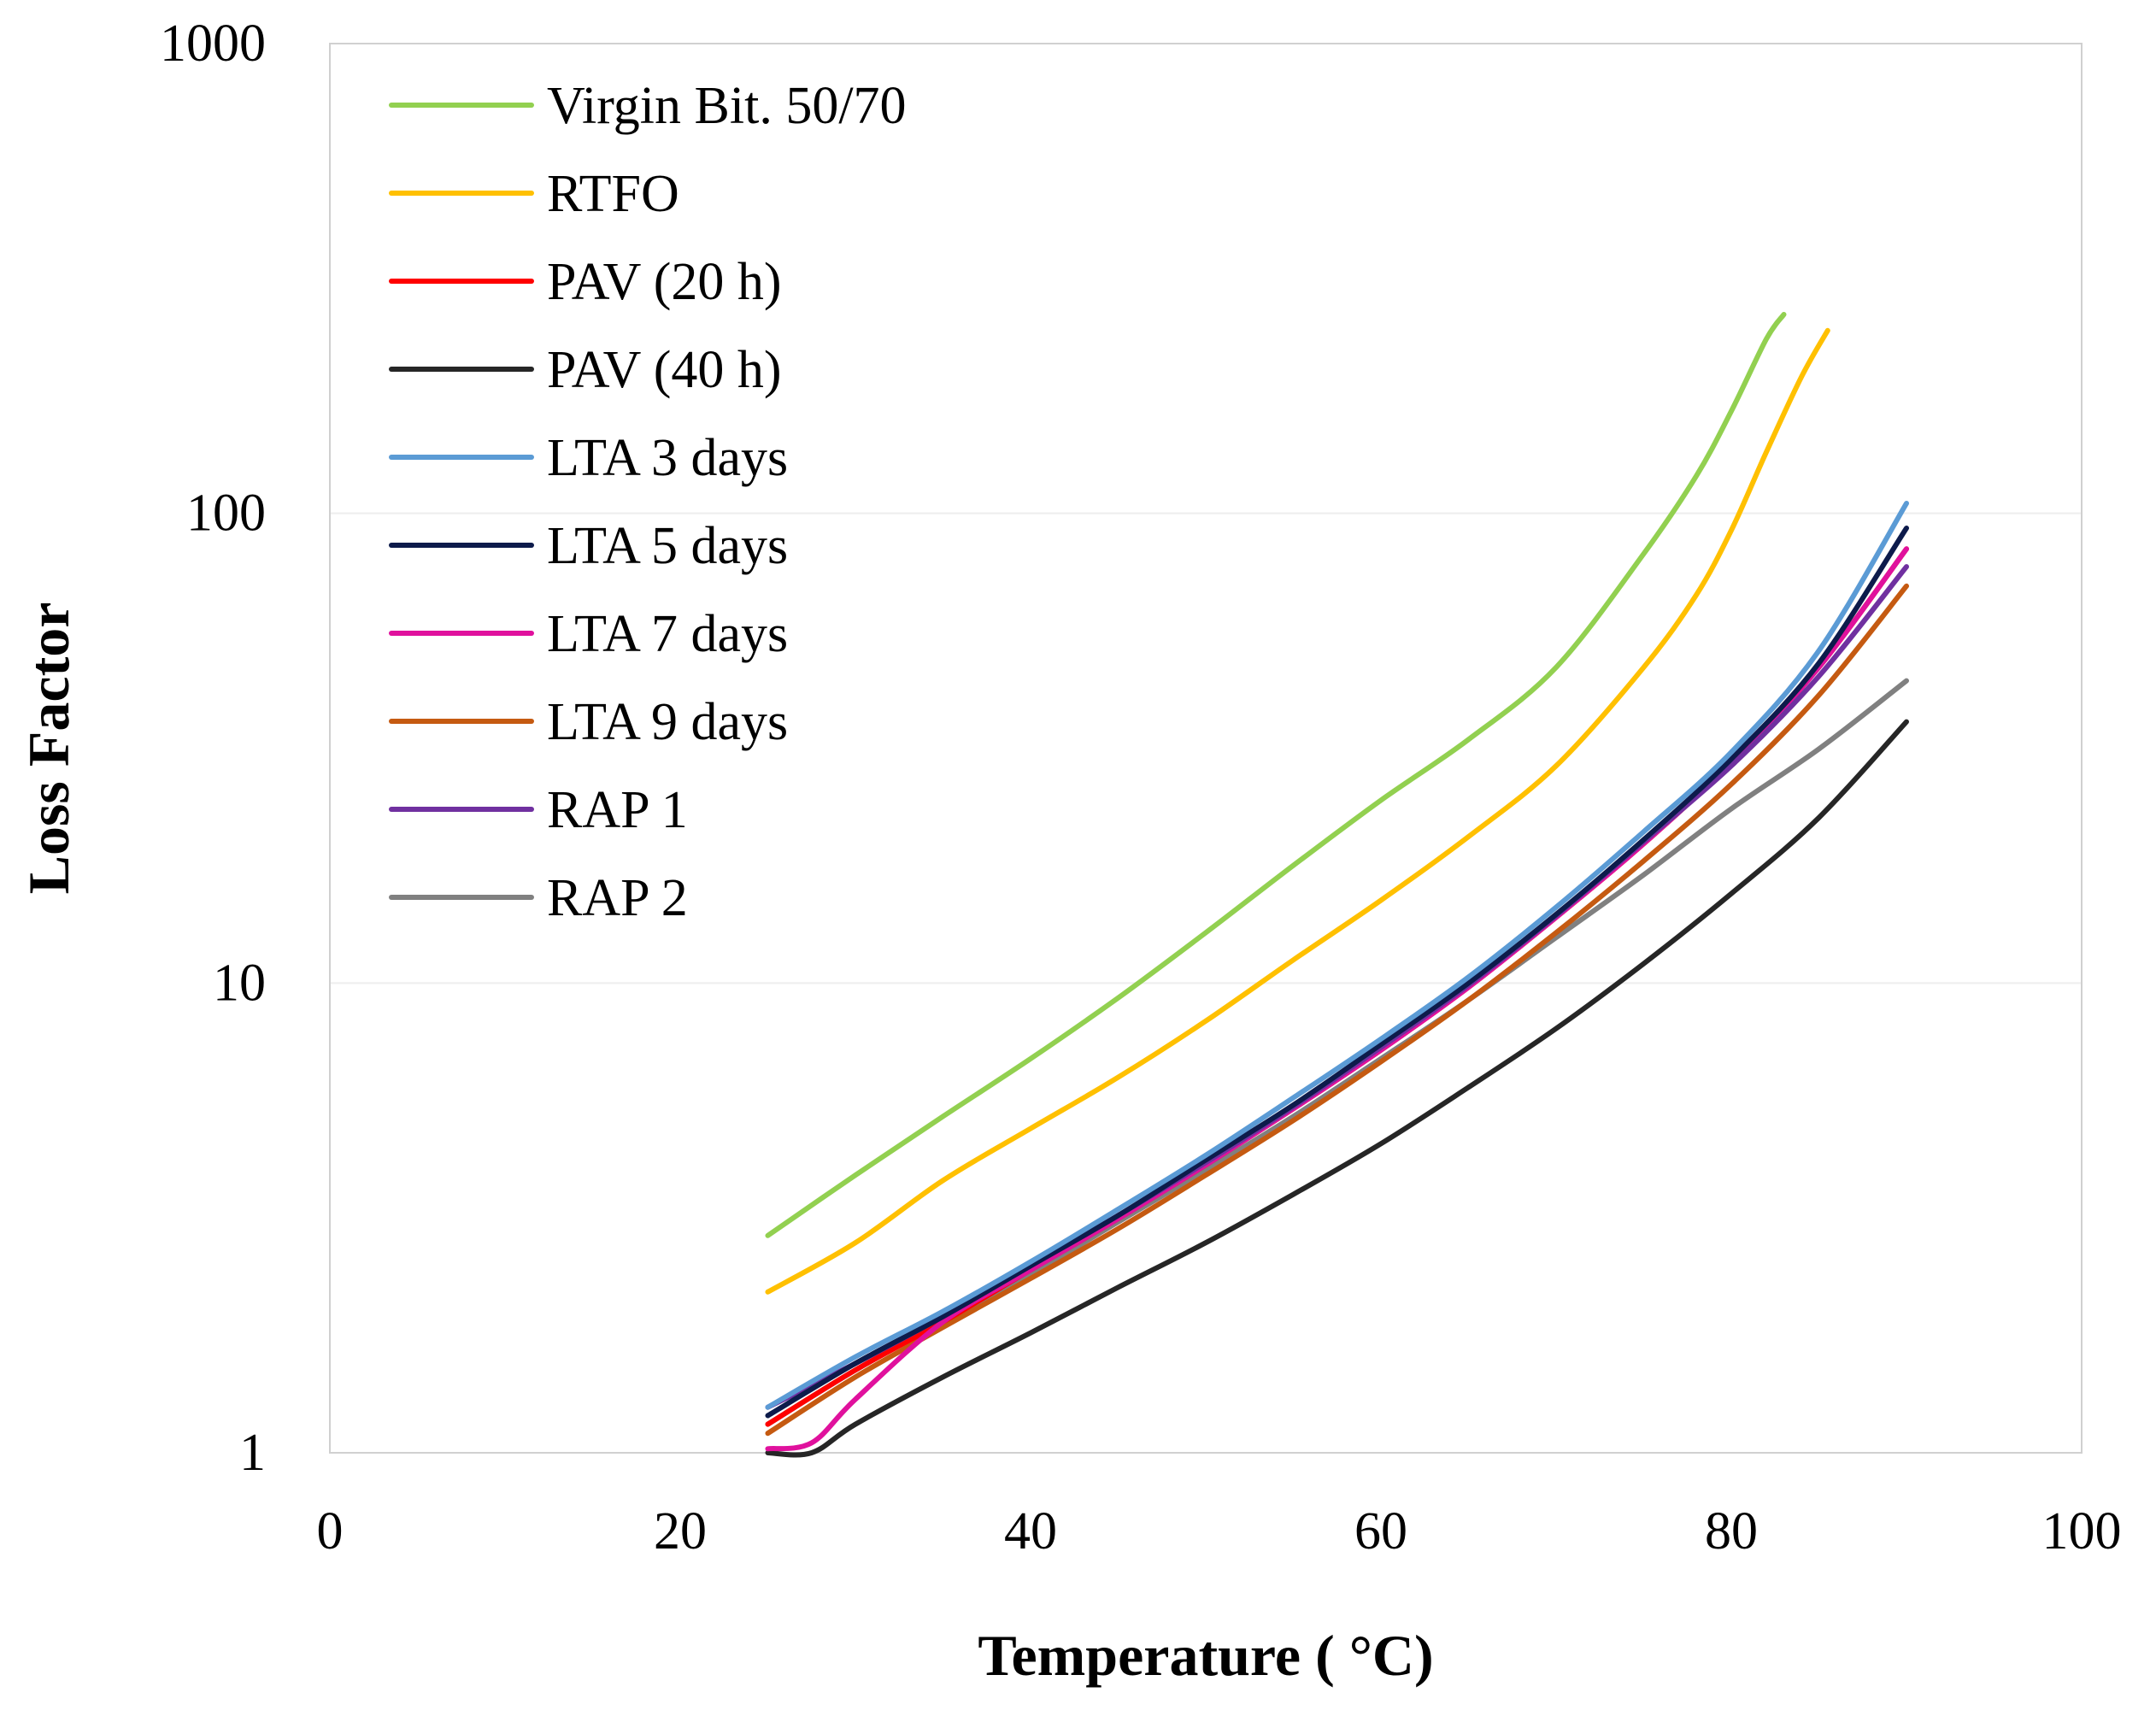 The height and width of the screenshot is (1716, 2156). What do you see at coordinates (667, 546) in the screenshot?
I see `legend-label: LTA 5 days` at bounding box center [667, 546].